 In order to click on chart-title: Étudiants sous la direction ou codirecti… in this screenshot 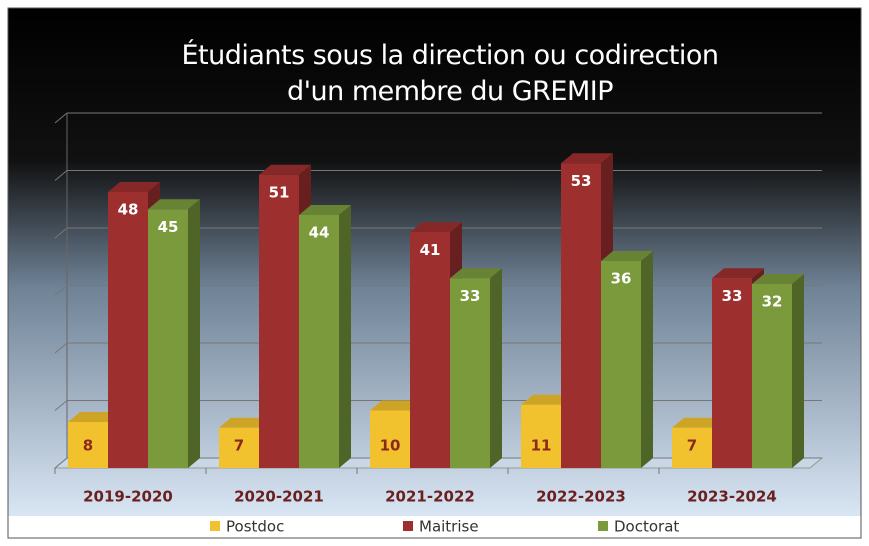, I will do `click(450, 73)`.